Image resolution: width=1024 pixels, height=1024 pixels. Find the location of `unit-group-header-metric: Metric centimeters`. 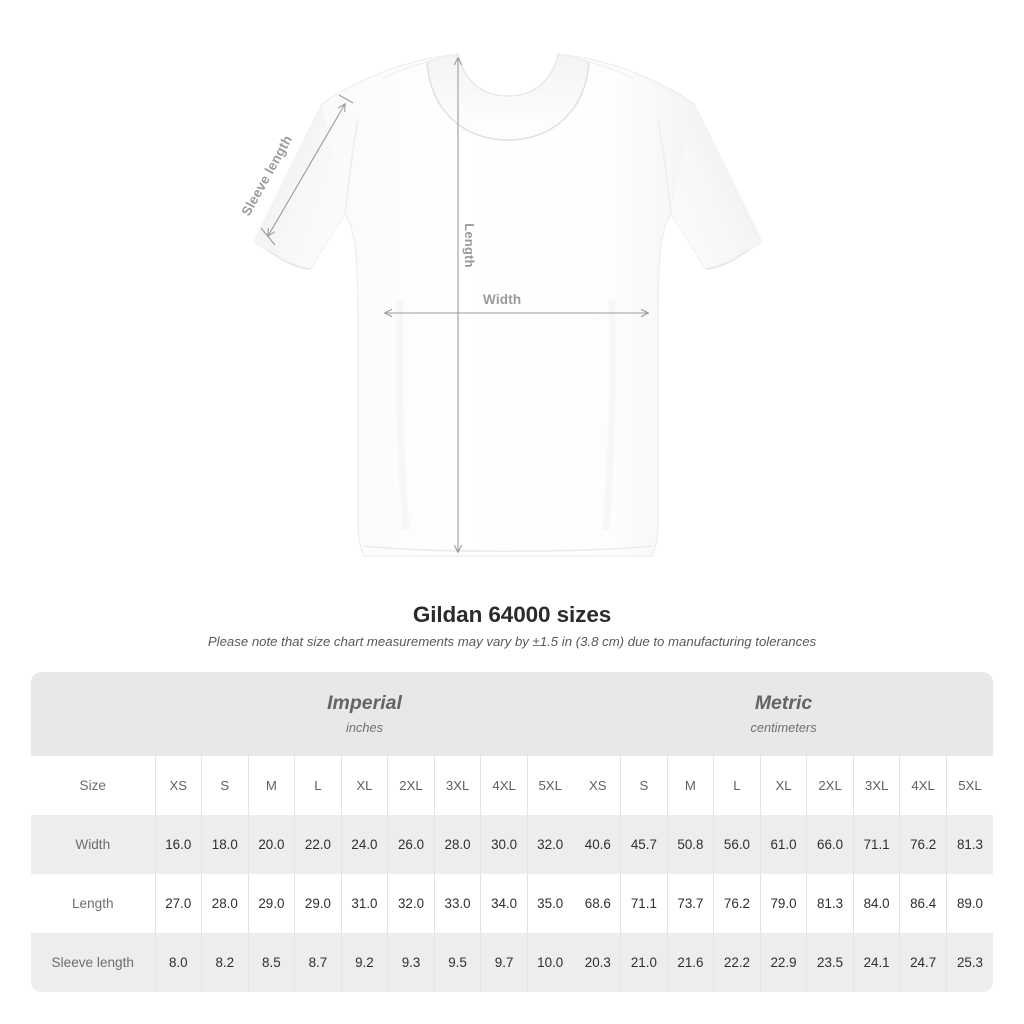

unit-group-header-metric: Metric centimeters is located at coordinates (784, 714).